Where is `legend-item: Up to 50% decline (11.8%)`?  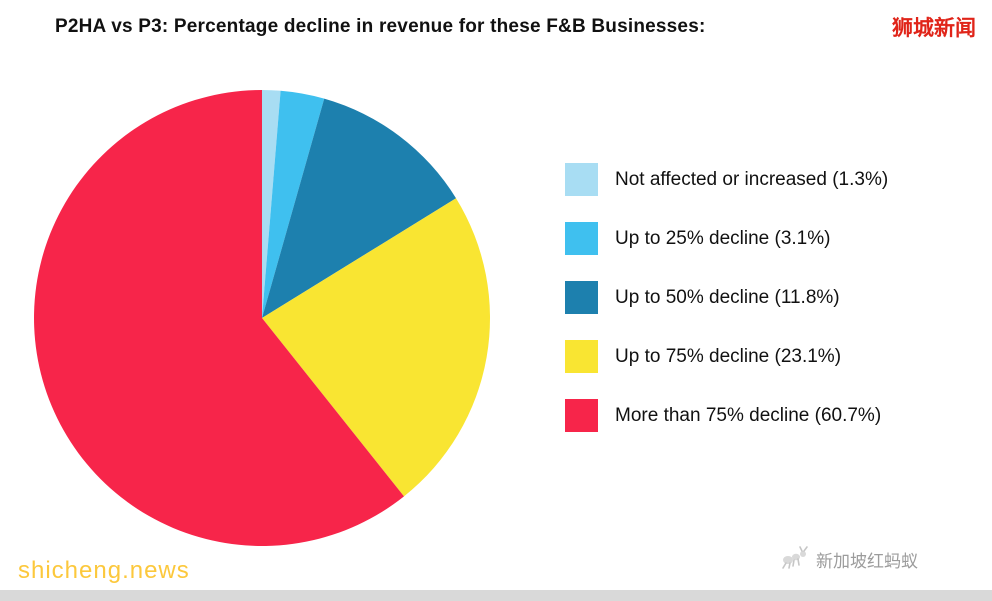
legend-item: Up to 50% decline (11.8%) is located at coordinates (726, 297).